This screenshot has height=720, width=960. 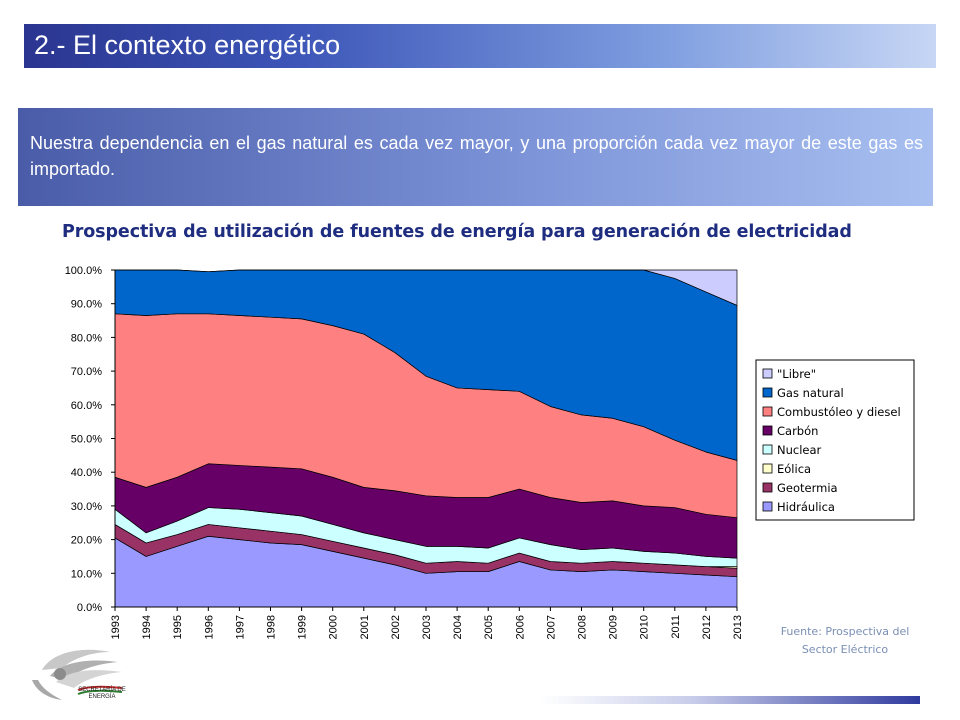 I want to click on x-tick-label: 2003, so click(x=427, y=627).